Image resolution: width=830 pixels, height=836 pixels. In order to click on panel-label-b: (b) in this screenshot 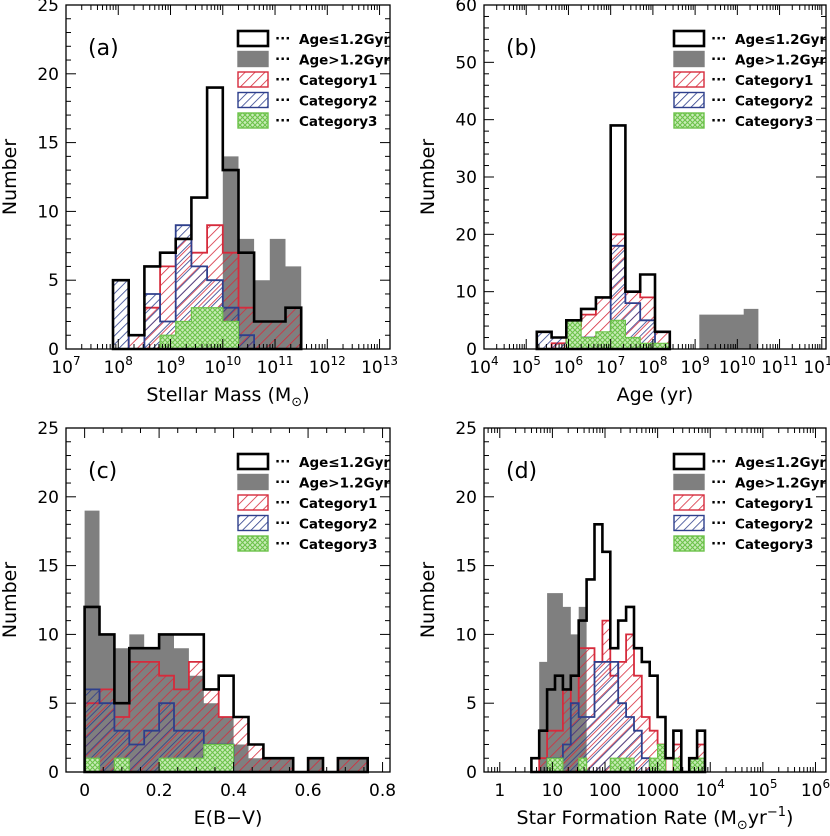, I will do `click(521, 48)`.